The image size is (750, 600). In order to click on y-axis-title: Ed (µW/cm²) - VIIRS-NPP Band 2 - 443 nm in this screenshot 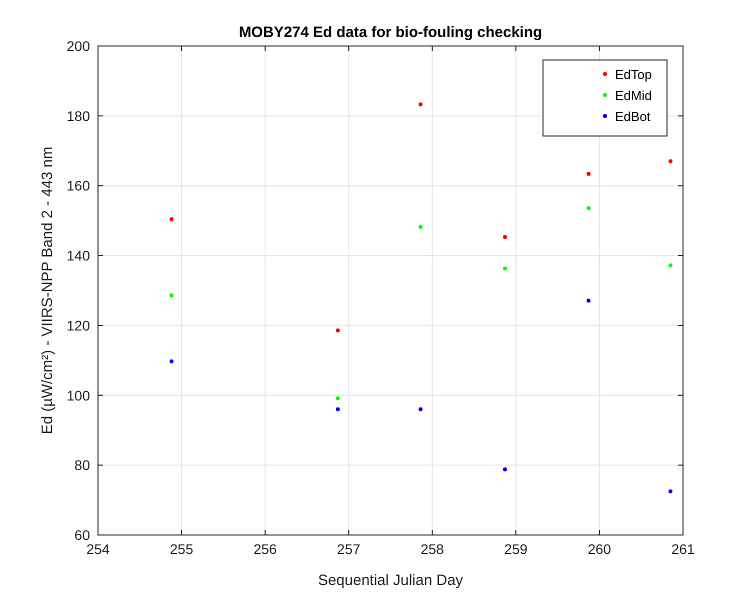, I will do `click(47, 290)`.